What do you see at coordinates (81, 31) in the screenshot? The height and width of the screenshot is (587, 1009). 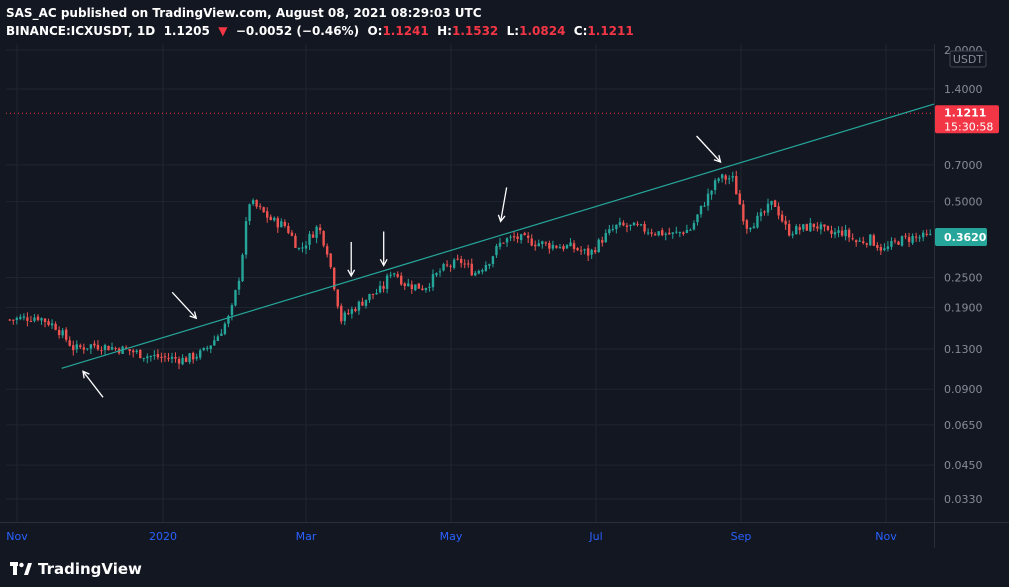 I see `symbol-name: BINANCE:ICXUSDT, 1D` at bounding box center [81, 31].